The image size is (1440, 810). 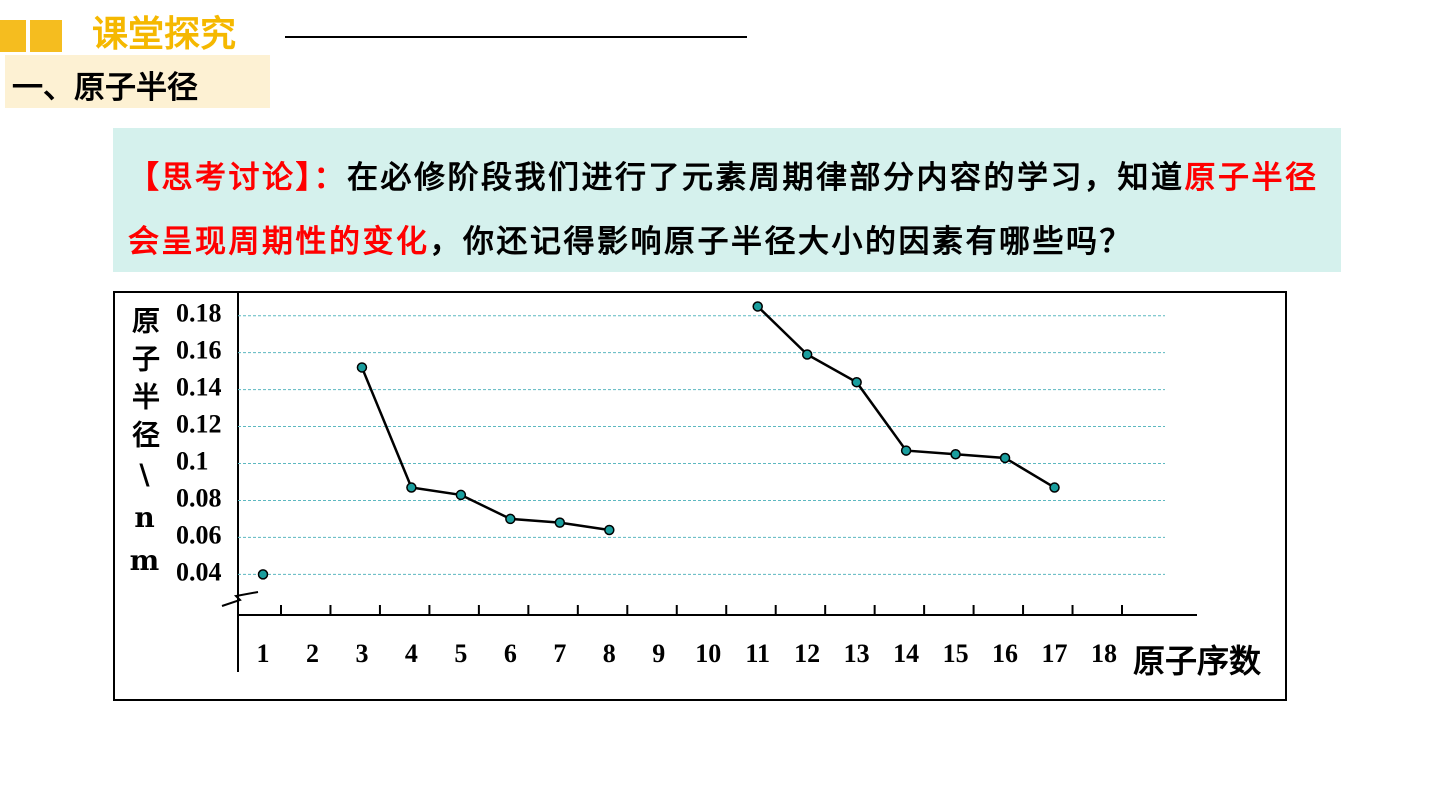 I want to click on x-tick-label: 11, so click(x=757, y=653).